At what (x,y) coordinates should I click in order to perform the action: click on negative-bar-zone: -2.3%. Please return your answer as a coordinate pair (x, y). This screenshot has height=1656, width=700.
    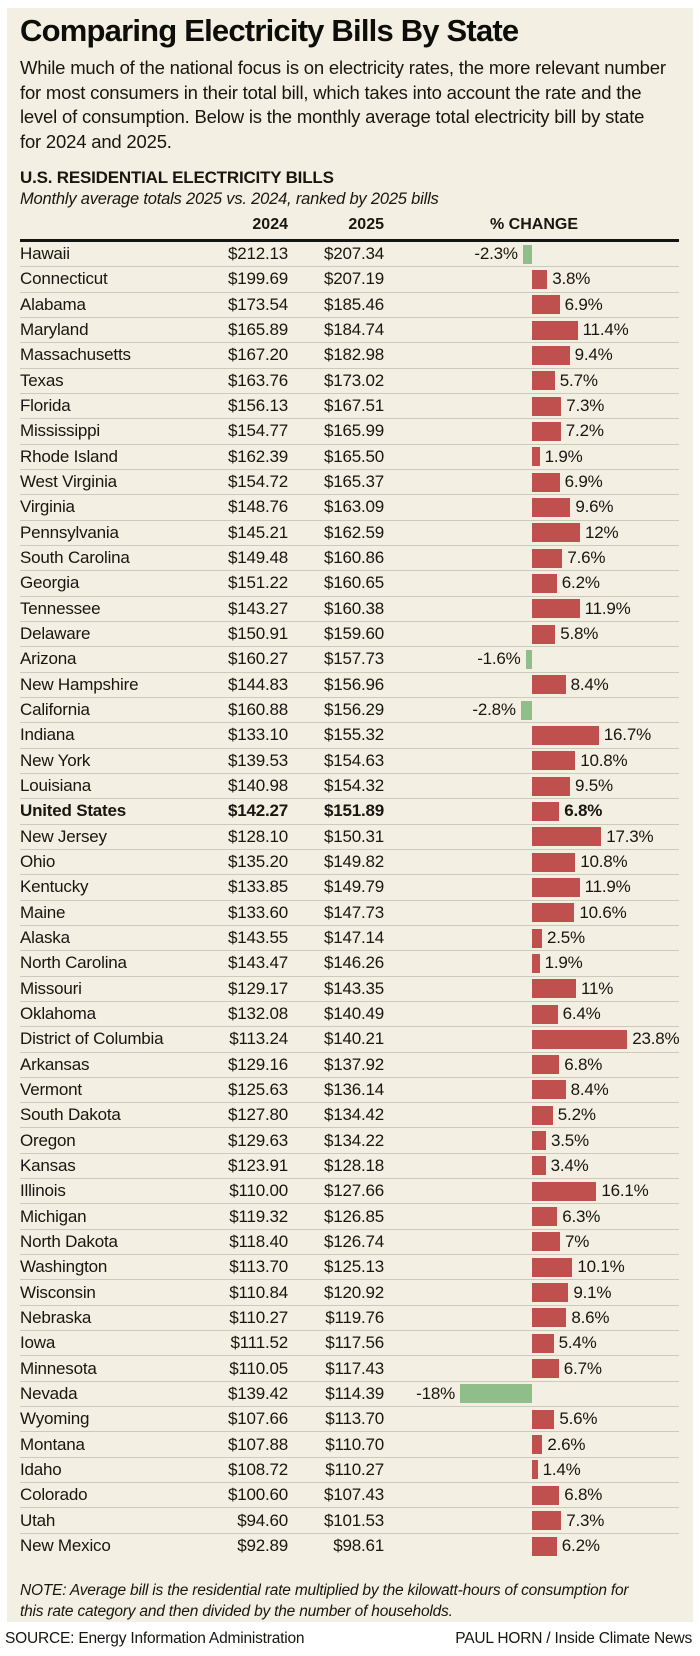
    Looking at the image, I should click on (458, 254).